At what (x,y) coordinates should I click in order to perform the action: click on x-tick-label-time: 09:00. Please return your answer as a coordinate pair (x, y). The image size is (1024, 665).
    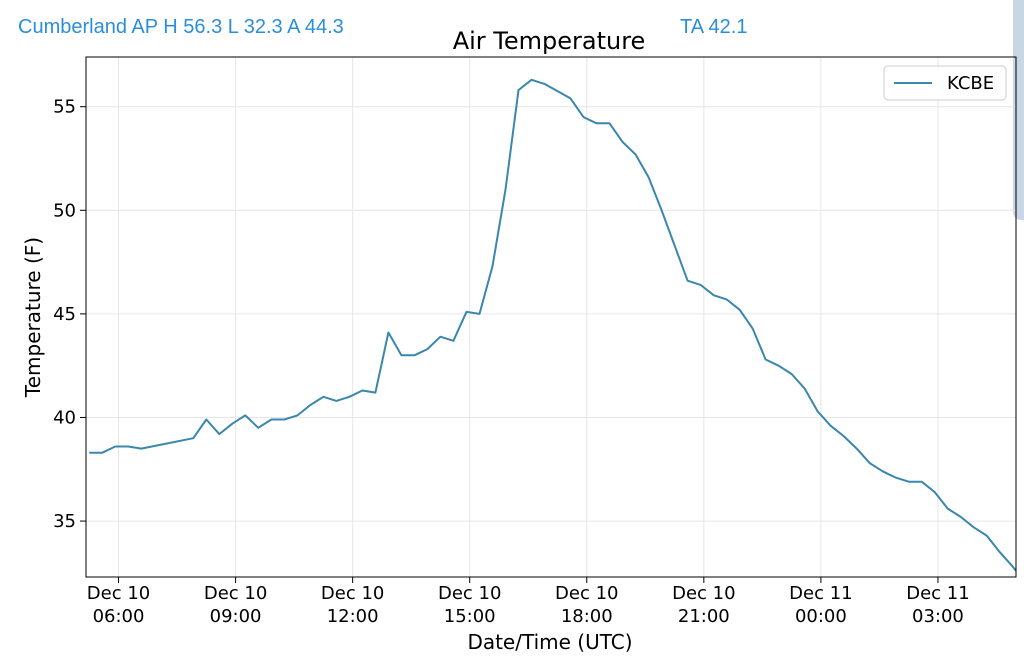
    Looking at the image, I should click on (236, 616).